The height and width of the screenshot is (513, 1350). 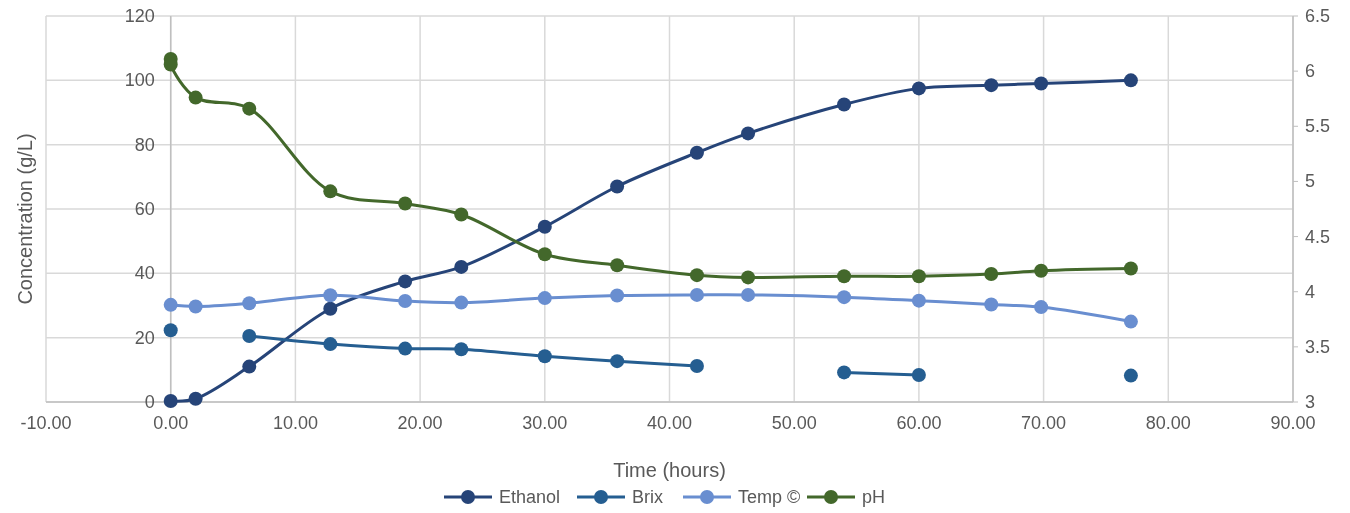 What do you see at coordinates (1168, 423) in the screenshot?
I see `x-tick-label: 80.00` at bounding box center [1168, 423].